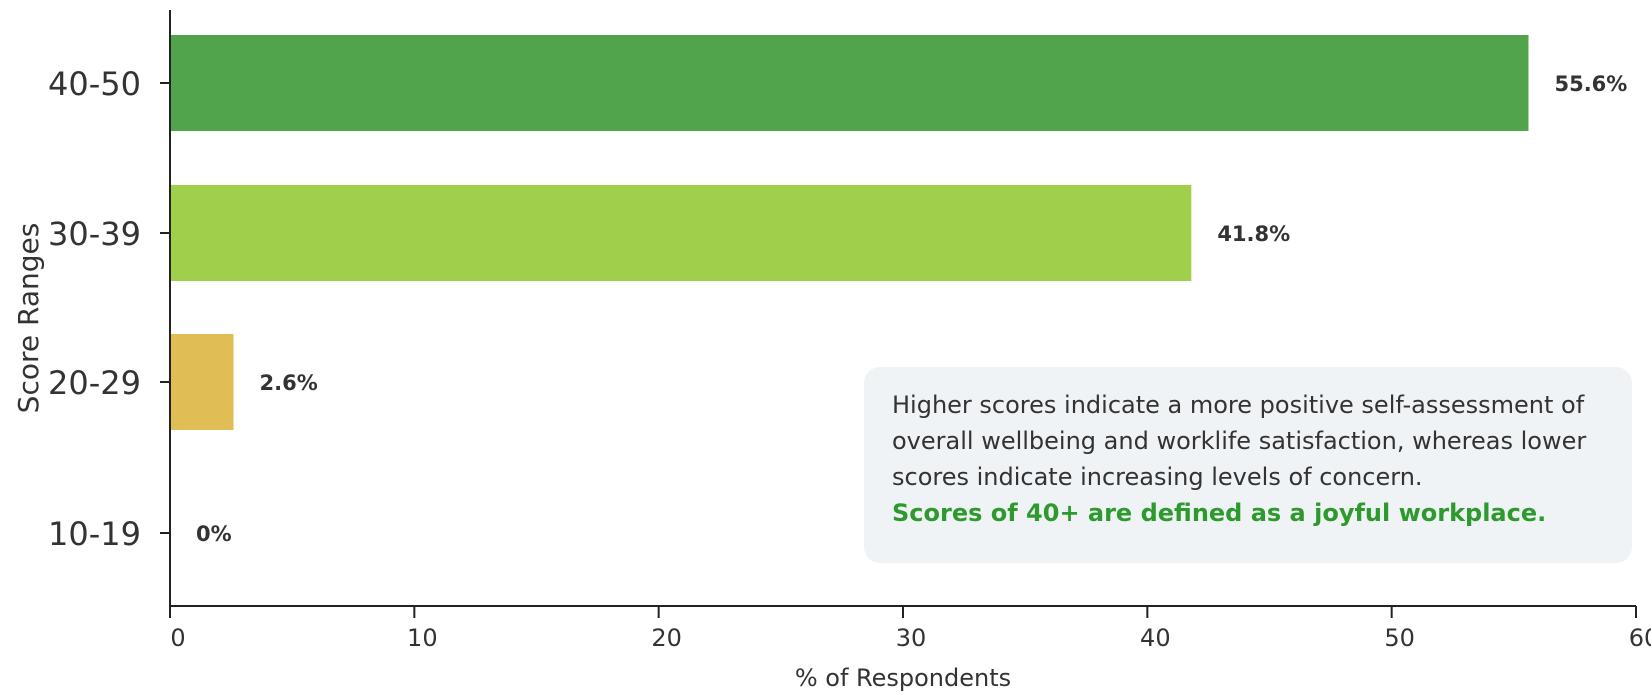  Describe the element at coordinates (1155, 638) in the screenshot. I see `x-tick-label-40: 40` at that location.